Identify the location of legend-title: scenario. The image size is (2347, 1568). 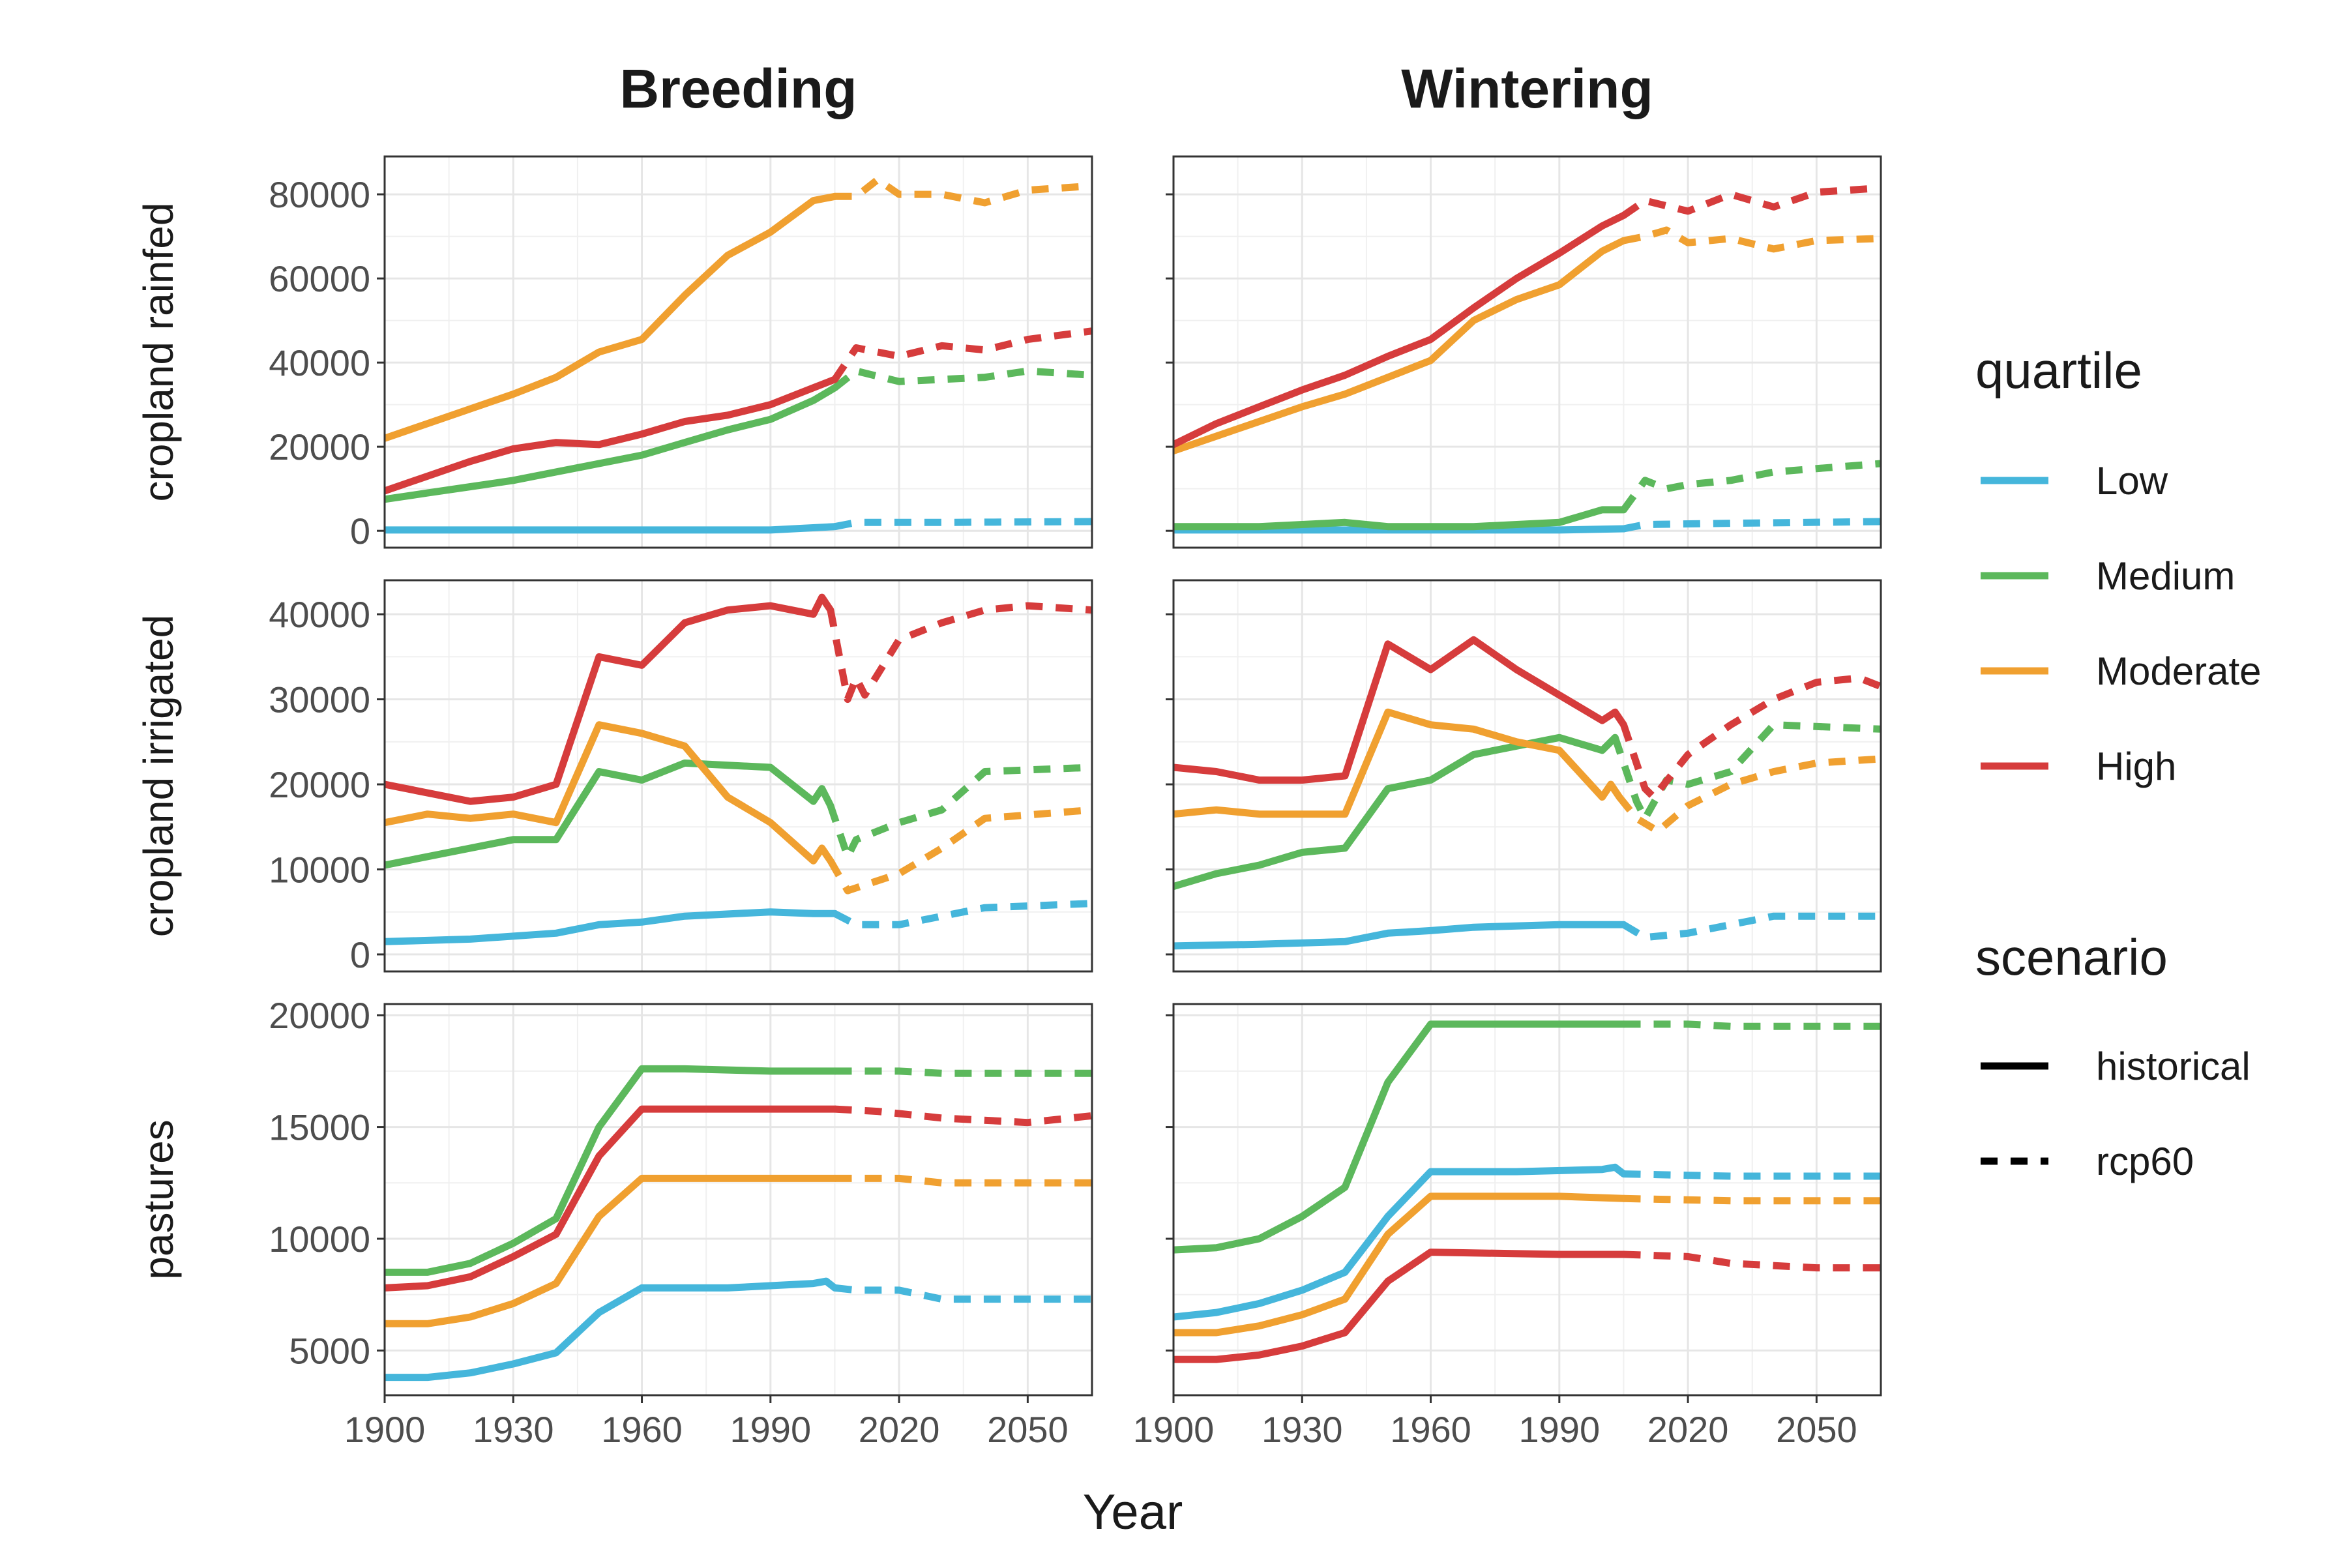
(2071, 957).